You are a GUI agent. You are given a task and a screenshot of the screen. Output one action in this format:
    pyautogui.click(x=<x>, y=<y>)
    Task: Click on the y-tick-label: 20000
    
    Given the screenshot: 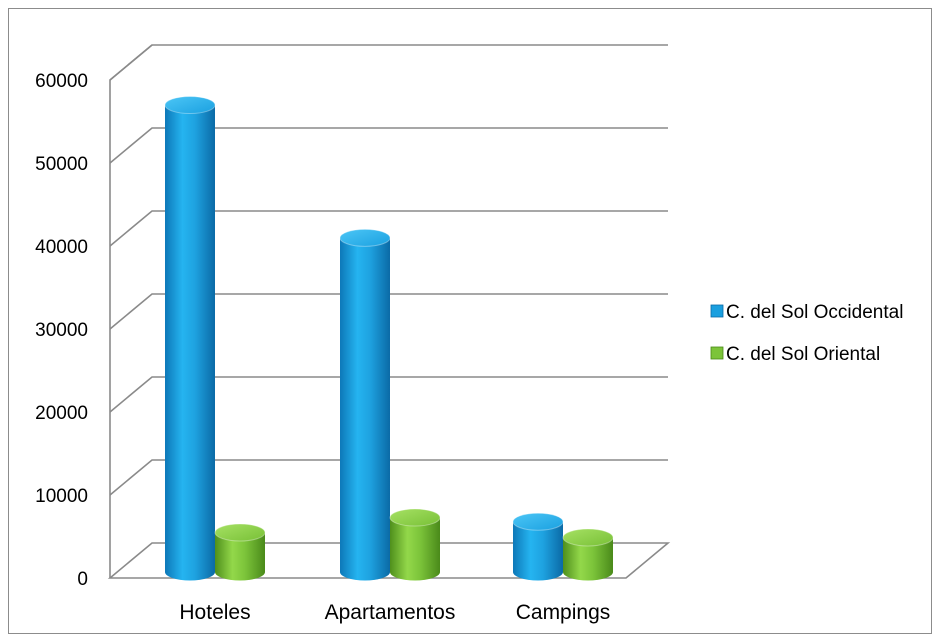 What is the action you would take?
    pyautogui.click(x=61, y=413)
    